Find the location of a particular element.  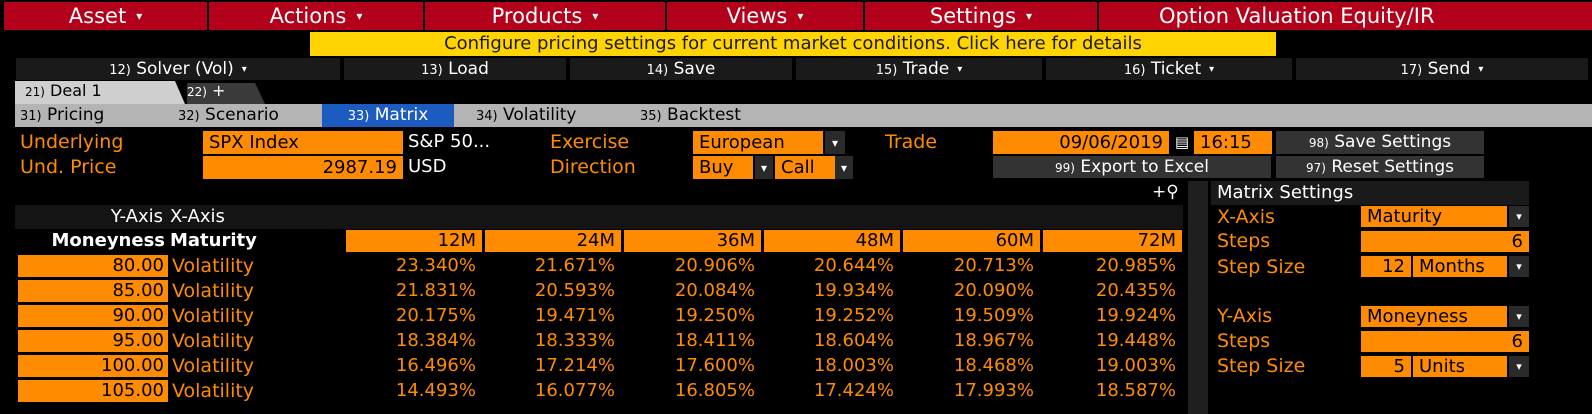

y-step-unit-select: Units is located at coordinates (1460, 366).